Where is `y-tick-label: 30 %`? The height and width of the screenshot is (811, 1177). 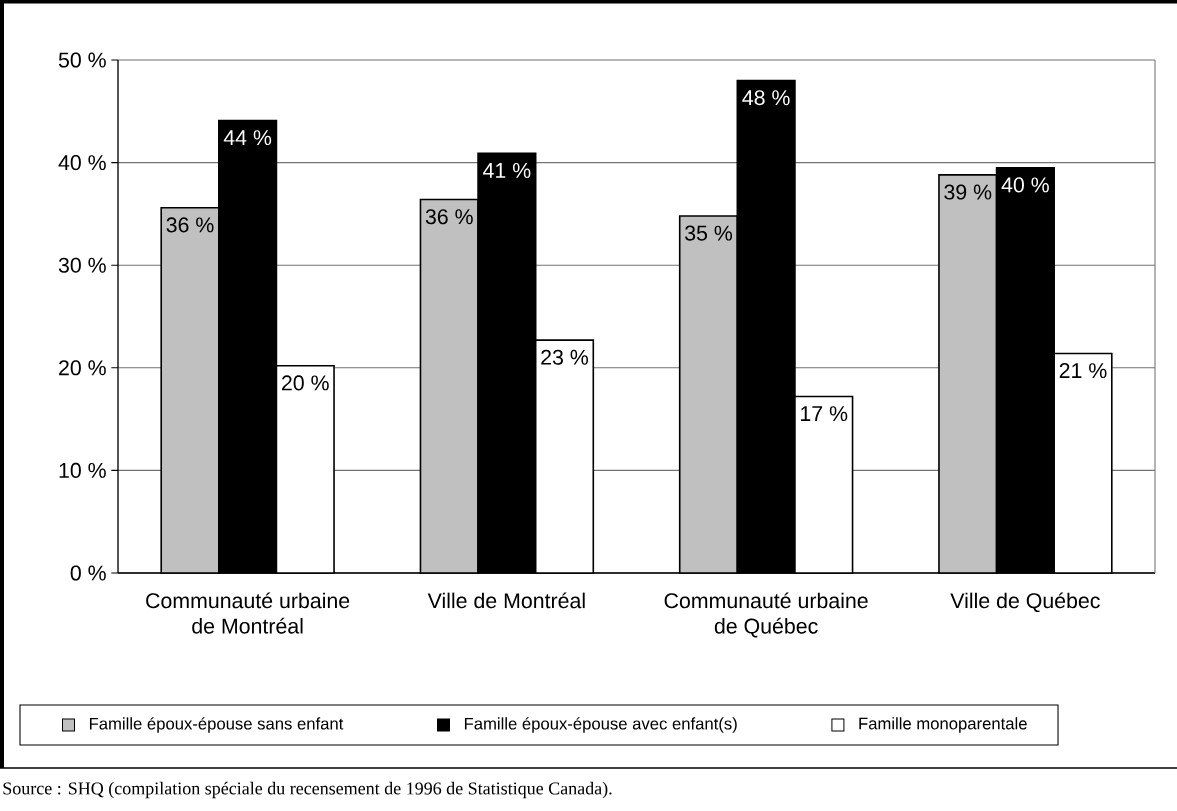
y-tick-label: 30 % is located at coordinates (82, 265).